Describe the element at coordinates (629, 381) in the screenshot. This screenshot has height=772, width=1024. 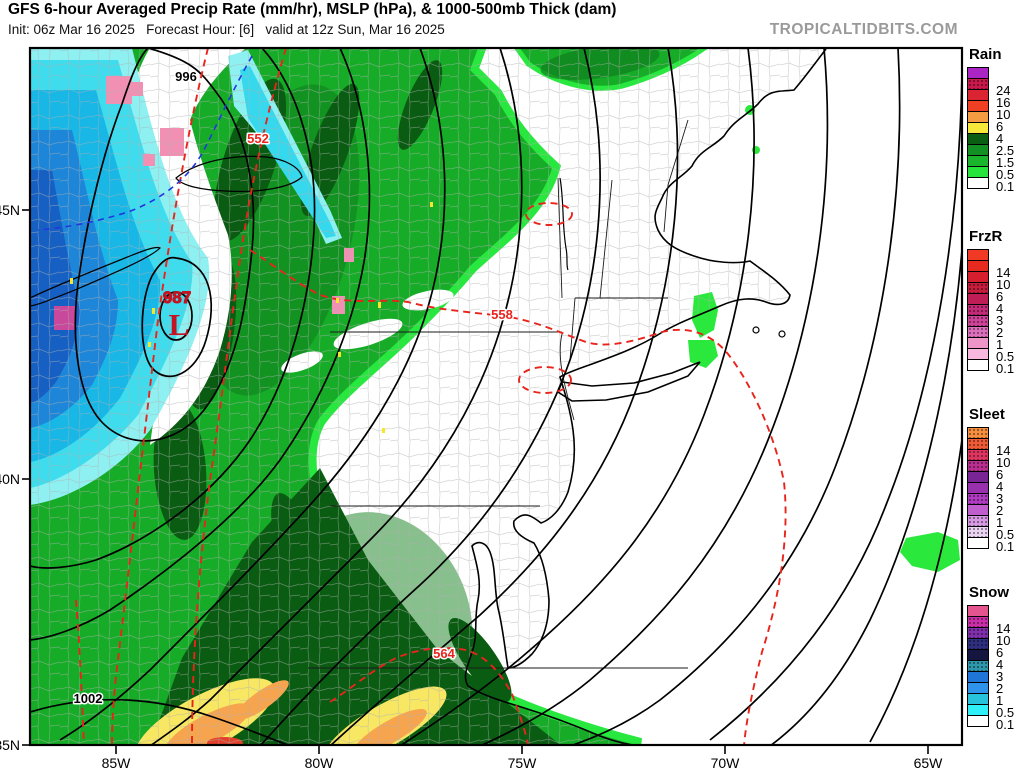
I see `long-island` at that location.